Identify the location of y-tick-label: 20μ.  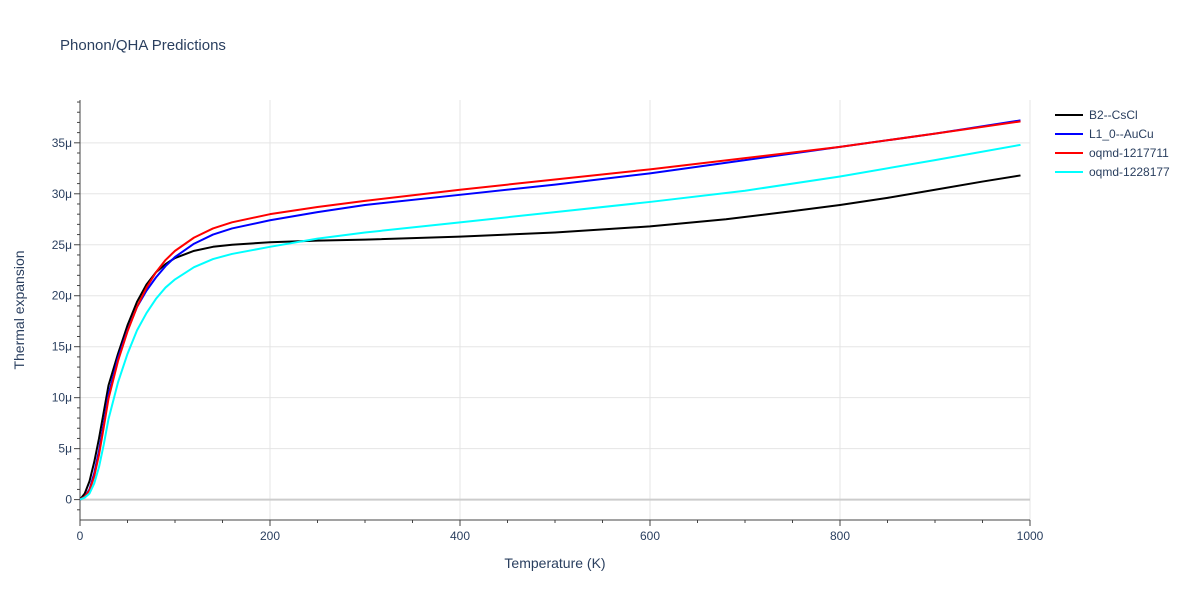
(62, 296).